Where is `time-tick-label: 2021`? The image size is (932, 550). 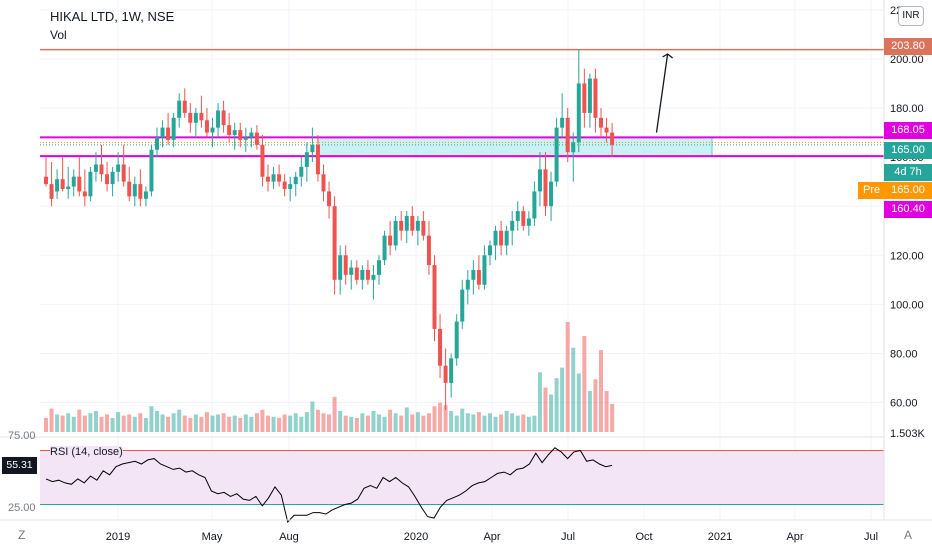 time-tick-label: 2021 is located at coordinates (720, 537).